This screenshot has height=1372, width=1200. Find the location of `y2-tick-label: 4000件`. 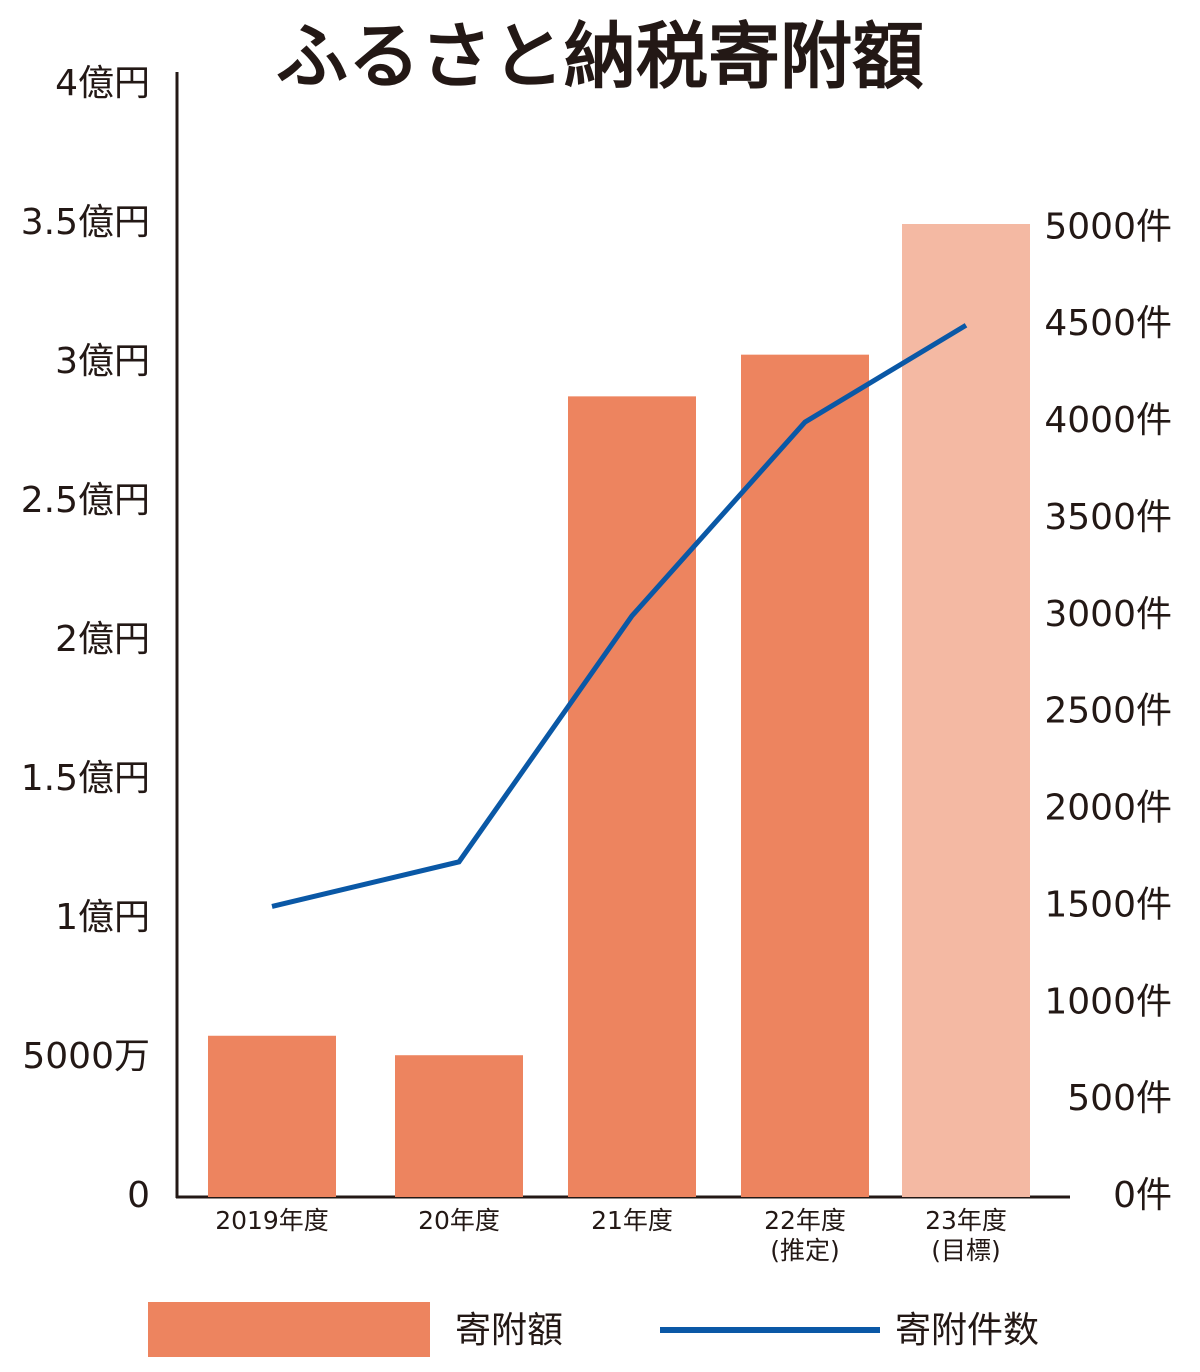

y2-tick-label: 4000件 is located at coordinates (1108, 420).